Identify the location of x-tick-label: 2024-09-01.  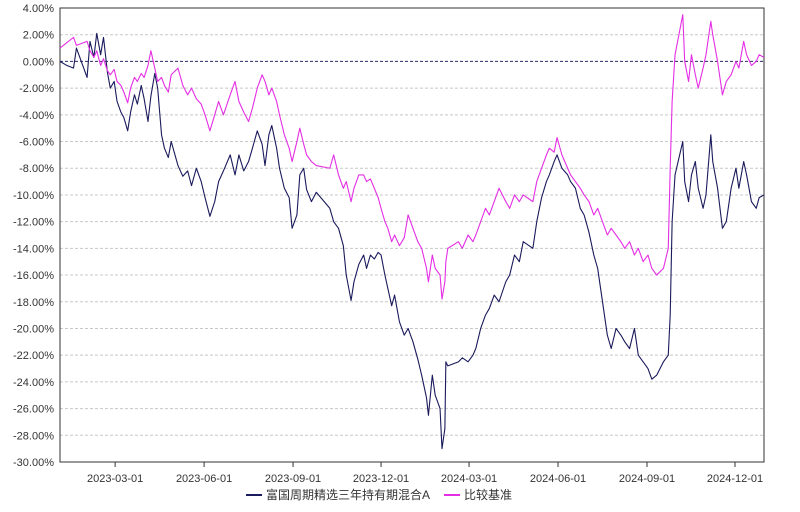
(647, 479).